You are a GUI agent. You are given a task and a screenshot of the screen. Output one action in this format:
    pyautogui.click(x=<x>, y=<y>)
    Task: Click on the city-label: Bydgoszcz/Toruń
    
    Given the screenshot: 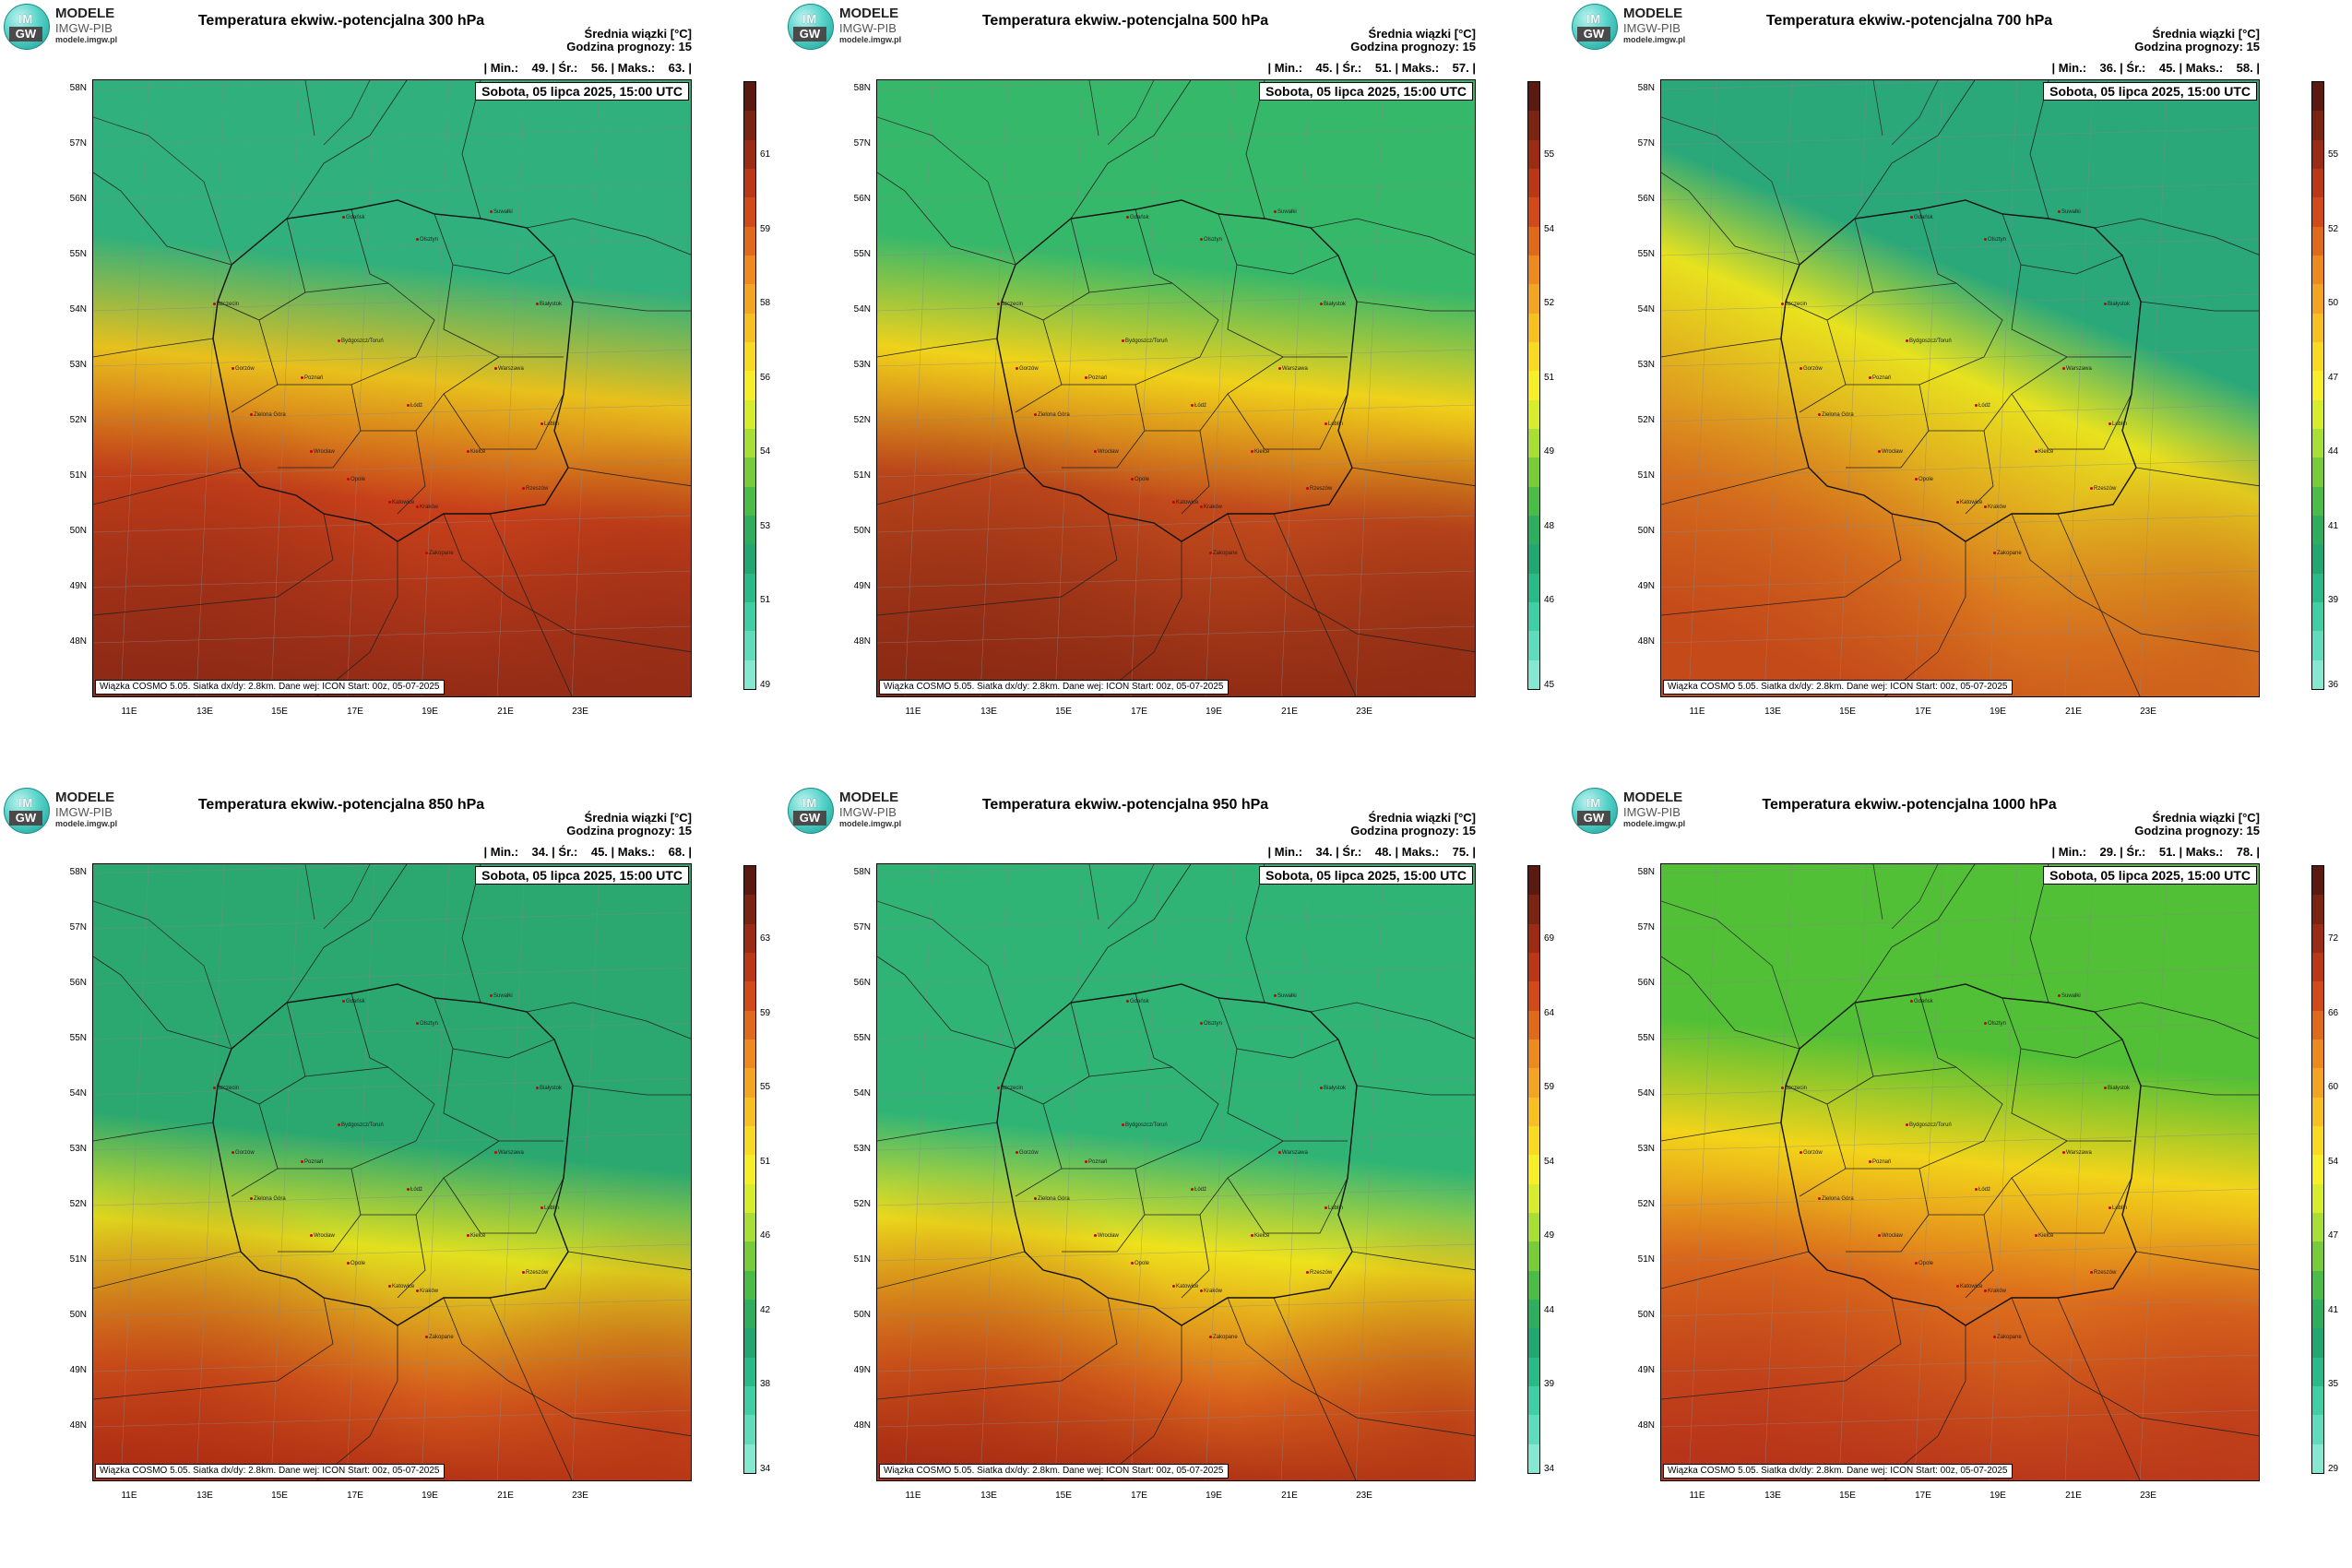 What is the action you would take?
    pyautogui.click(x=1929, y=341)
    